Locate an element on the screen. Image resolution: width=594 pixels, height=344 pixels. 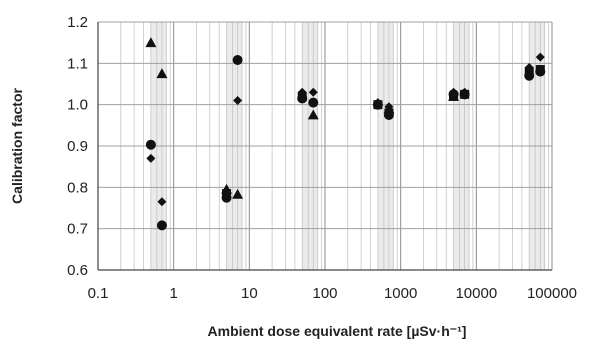
x-tick-labels: 0.1 1 10 100 1000 10000 100000 is located at coordinates (332, 293).